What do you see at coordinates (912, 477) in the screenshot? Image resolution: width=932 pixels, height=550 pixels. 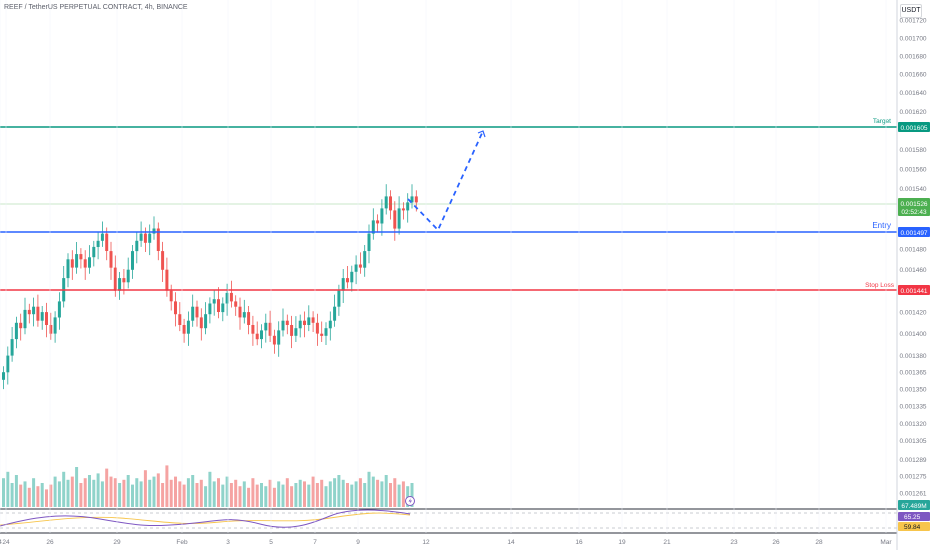 I see `price-tick-label: 0.001275` at bounding box center [912, 477].